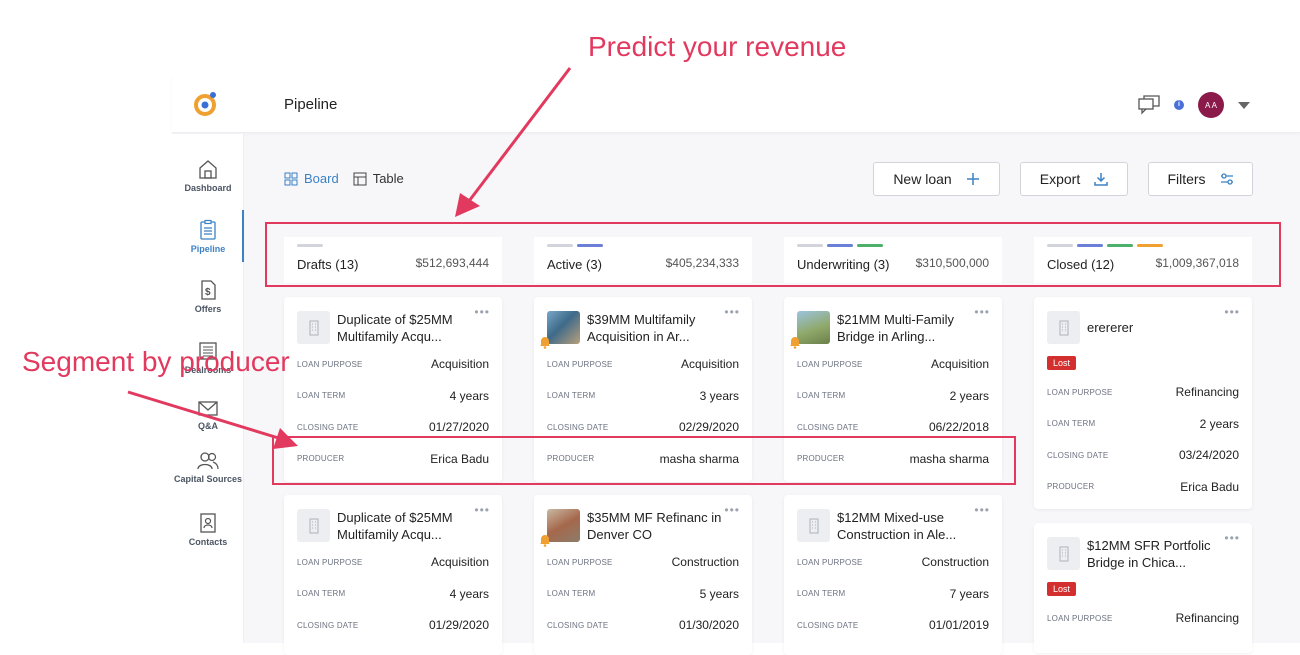 This screenshot has height=655, width=1300. I want to click on column-name: Underwriting (3), so click(843, 264).